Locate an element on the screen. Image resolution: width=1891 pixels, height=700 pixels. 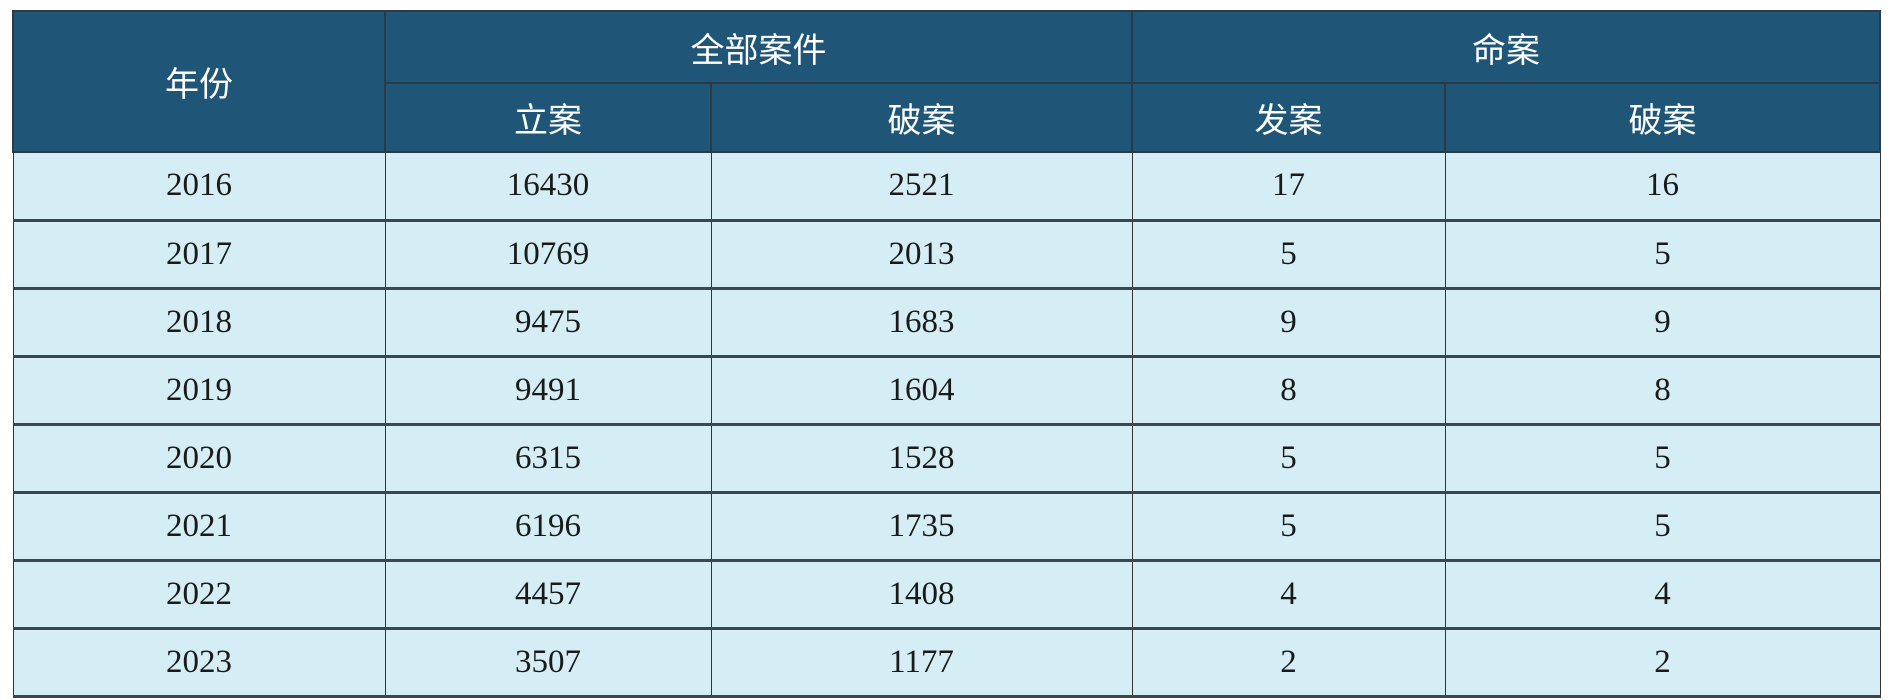
cell-homicide-occurred: 17 is located at coordinates (1288, 186).